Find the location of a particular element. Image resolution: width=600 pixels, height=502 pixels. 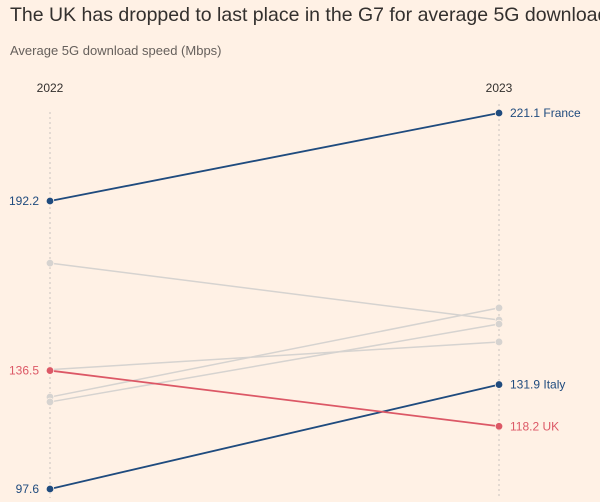

series-line-other-b is located at coordinates (274, 352).